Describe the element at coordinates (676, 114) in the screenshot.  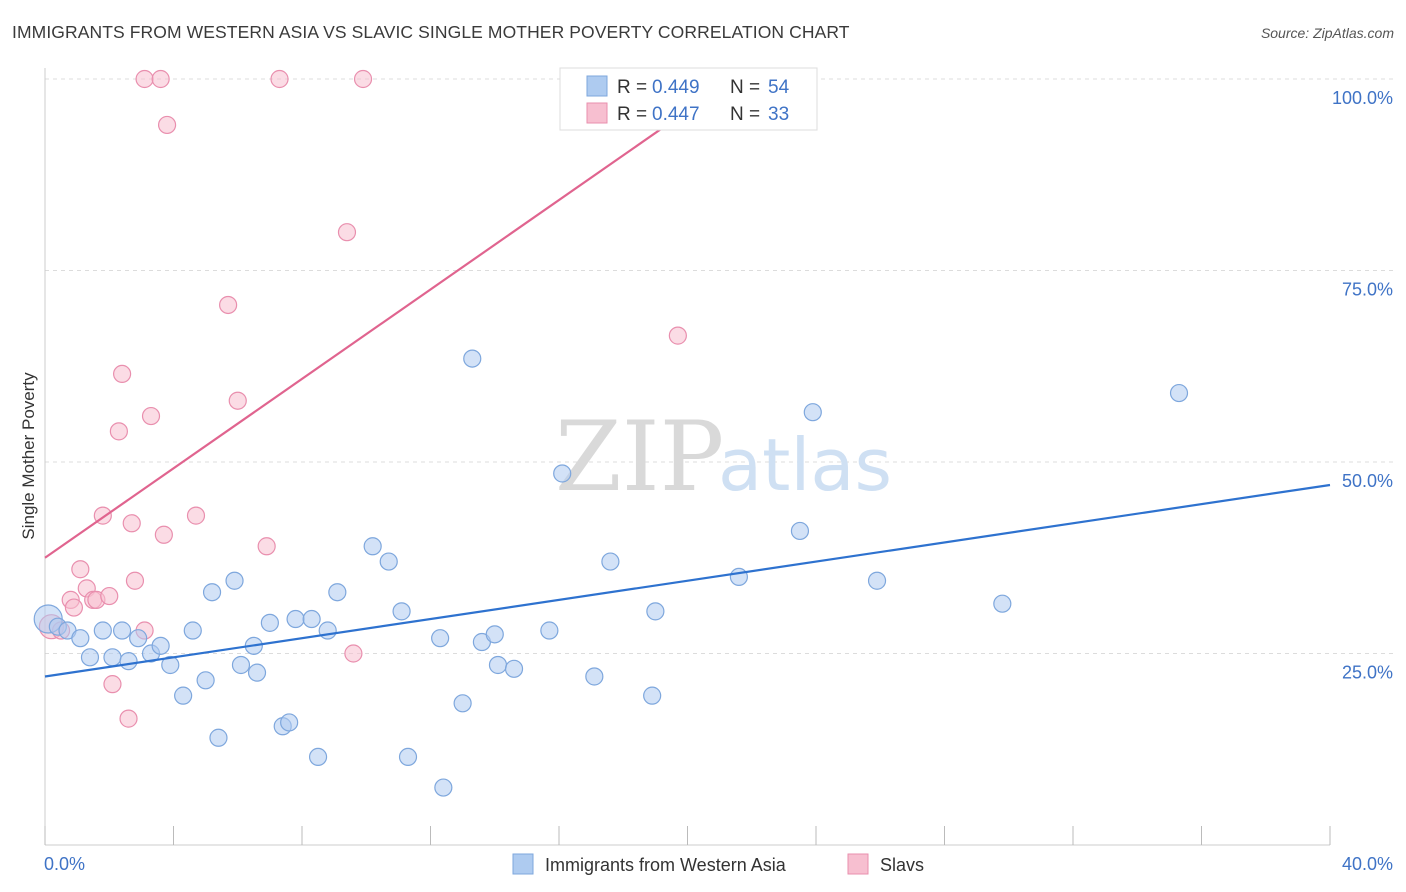
I see `stats-r-value: 0.447` at that location.